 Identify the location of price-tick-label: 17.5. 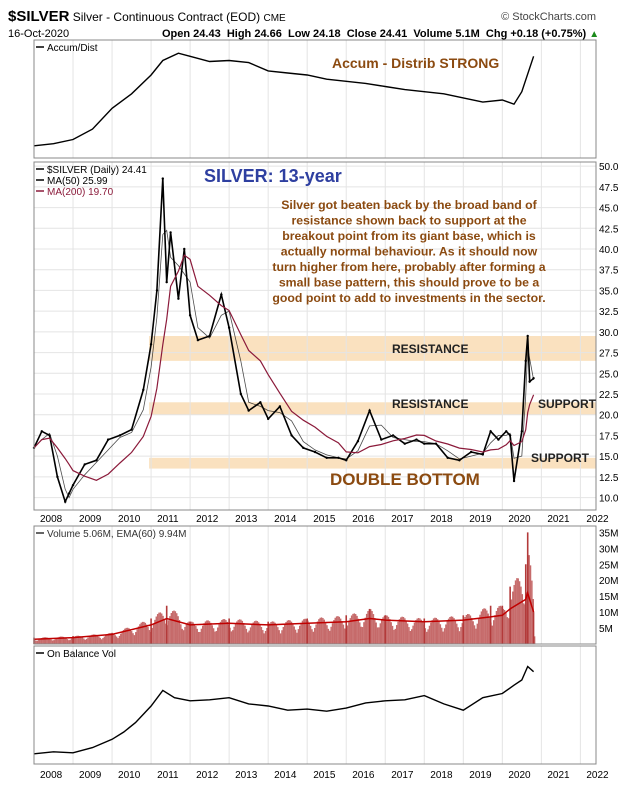
(609, 436).